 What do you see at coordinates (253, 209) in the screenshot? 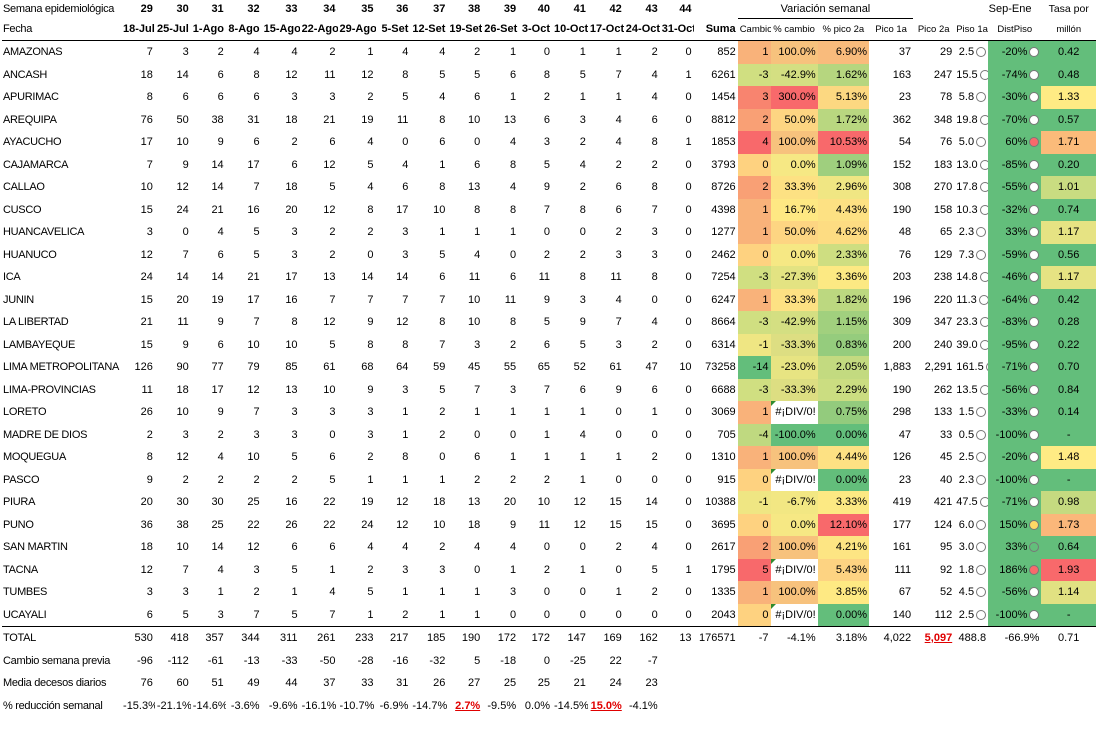
I see `week-value: 16` at bounding box center [253, 209].